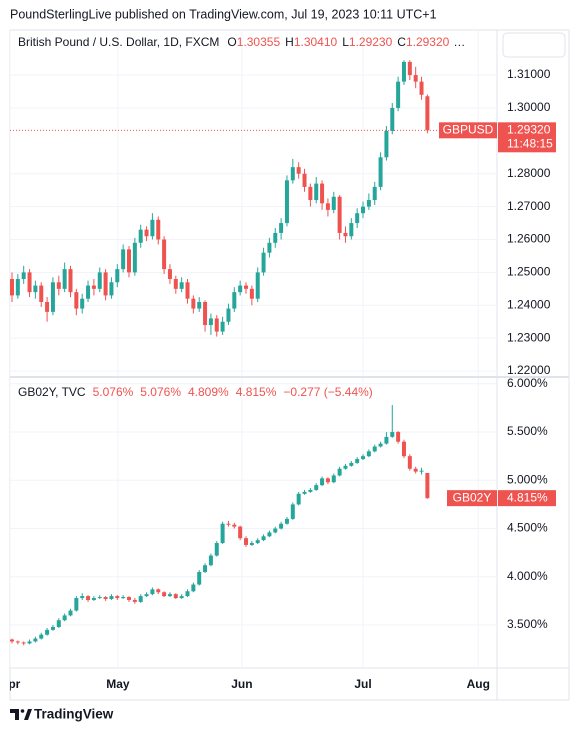 The width and height of the screenshot is (579, 732). What do you see at coordinates (530, 143) in the screenshot?
I see `countdown-label: 11:48:15` at bounding box center [530, 143].